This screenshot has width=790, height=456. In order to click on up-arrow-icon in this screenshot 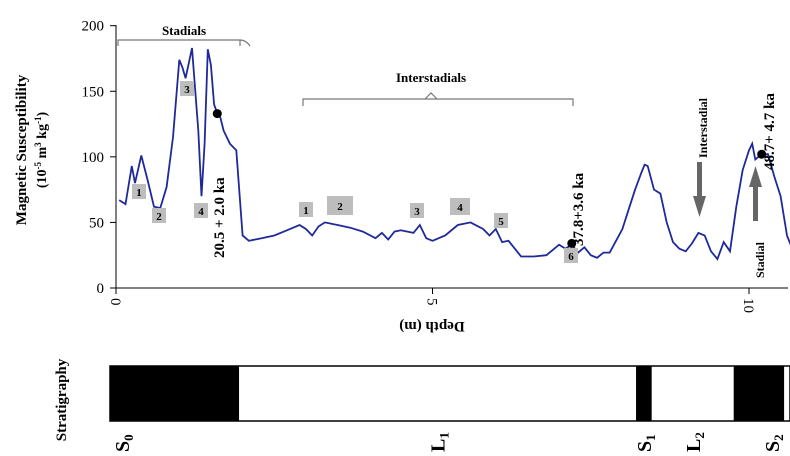, I will do `click(755, 193)`.